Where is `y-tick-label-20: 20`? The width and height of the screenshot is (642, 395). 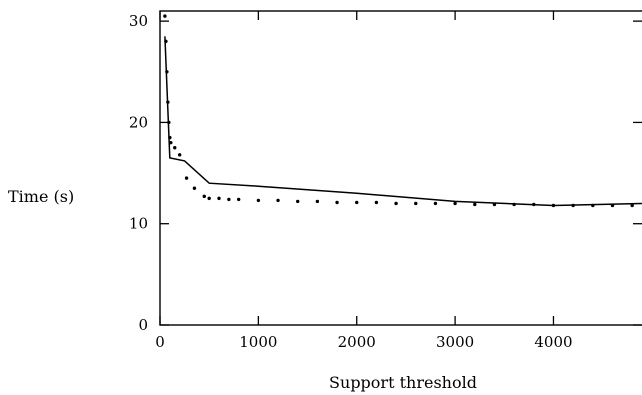
y-tick-label-20: 20 is located at coordinates (138, 122).